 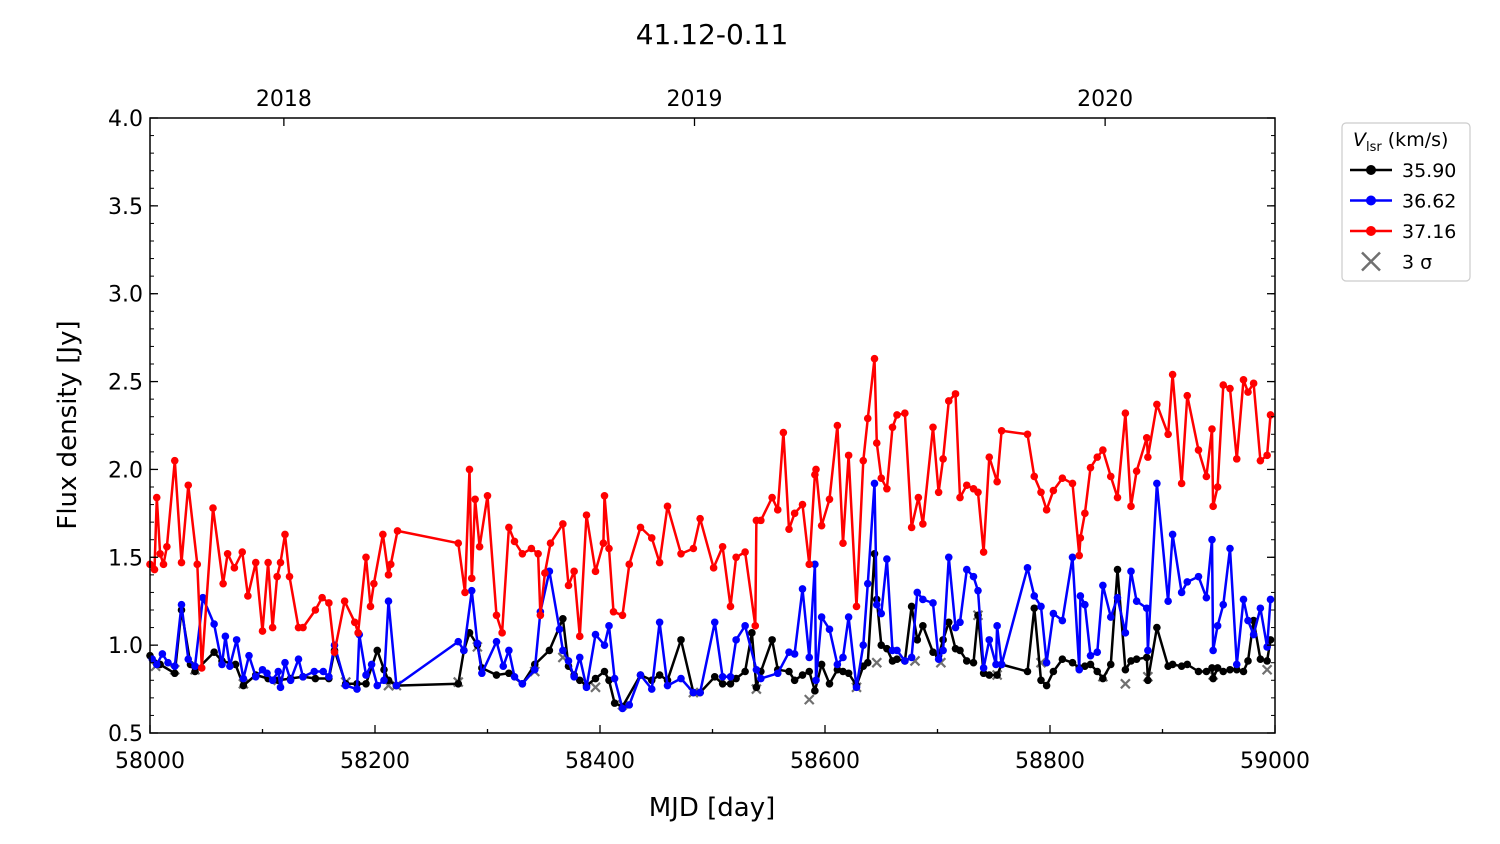 I want to click on legend-item: 36.62, so click(x=1403, y=202).